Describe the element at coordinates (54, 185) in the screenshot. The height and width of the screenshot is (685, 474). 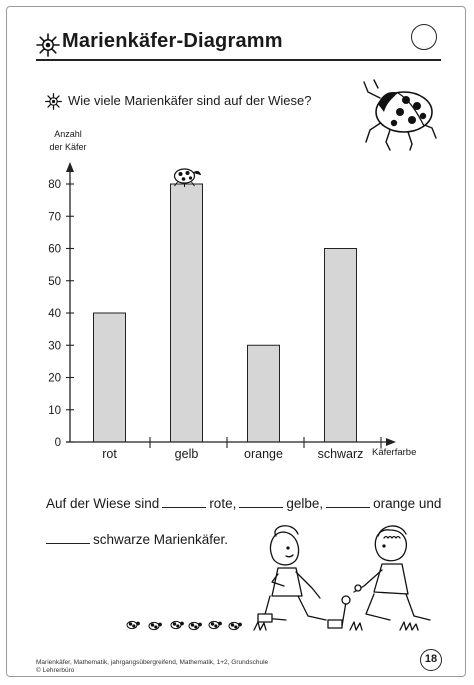
I see `y-tick-label: 80` at that location.